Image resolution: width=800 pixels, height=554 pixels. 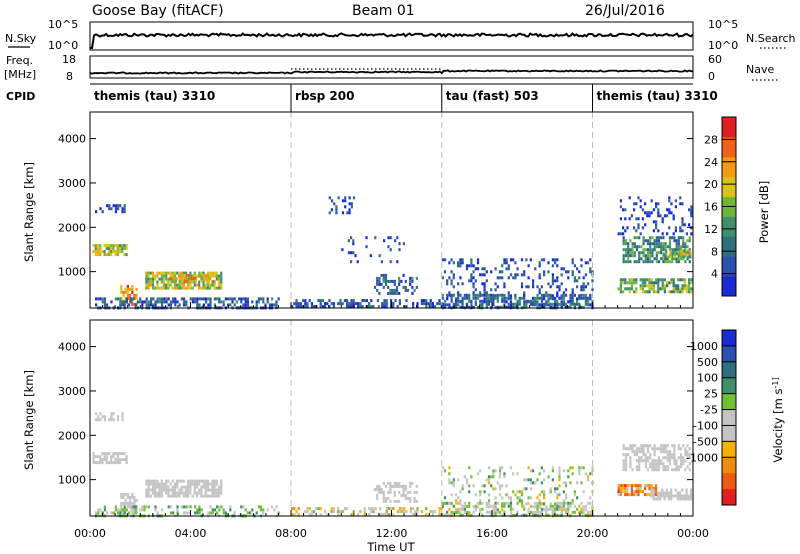 I want to click on freq-label: Freq., so click(x=19, y=60).